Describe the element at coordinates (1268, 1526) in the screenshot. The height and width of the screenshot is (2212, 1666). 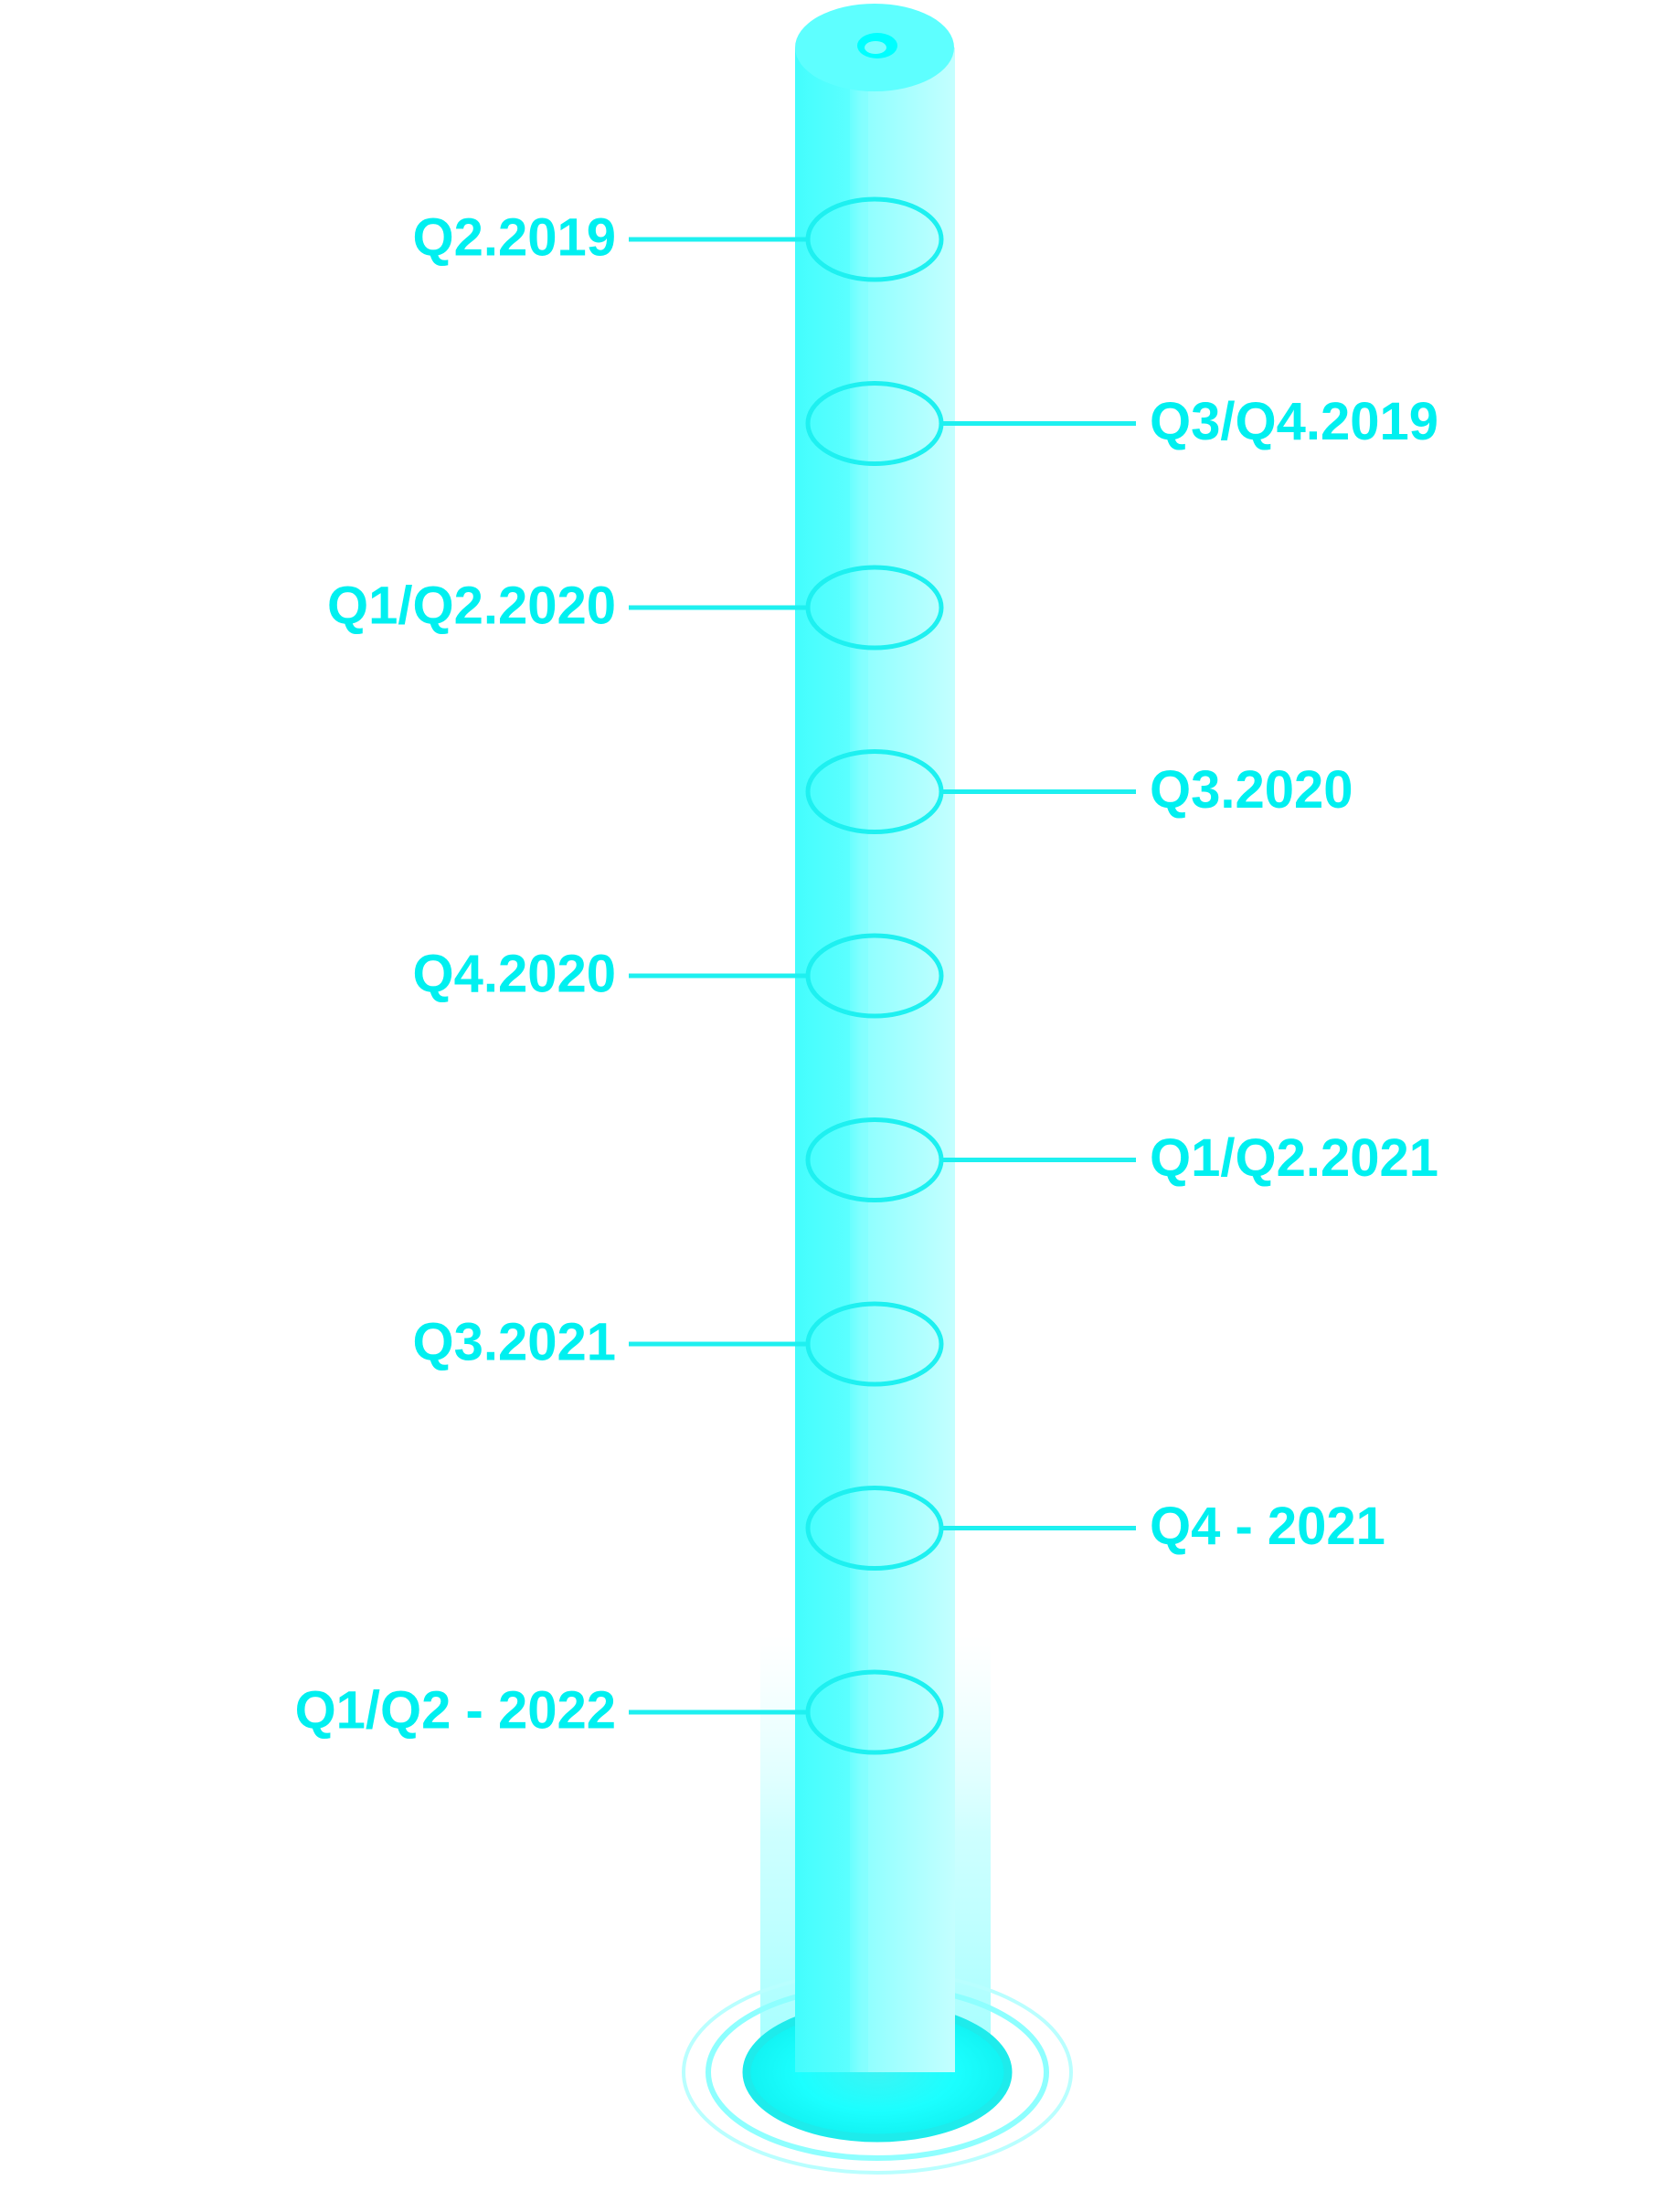
I see `milestone-label: Q4 - 2021` at that location.